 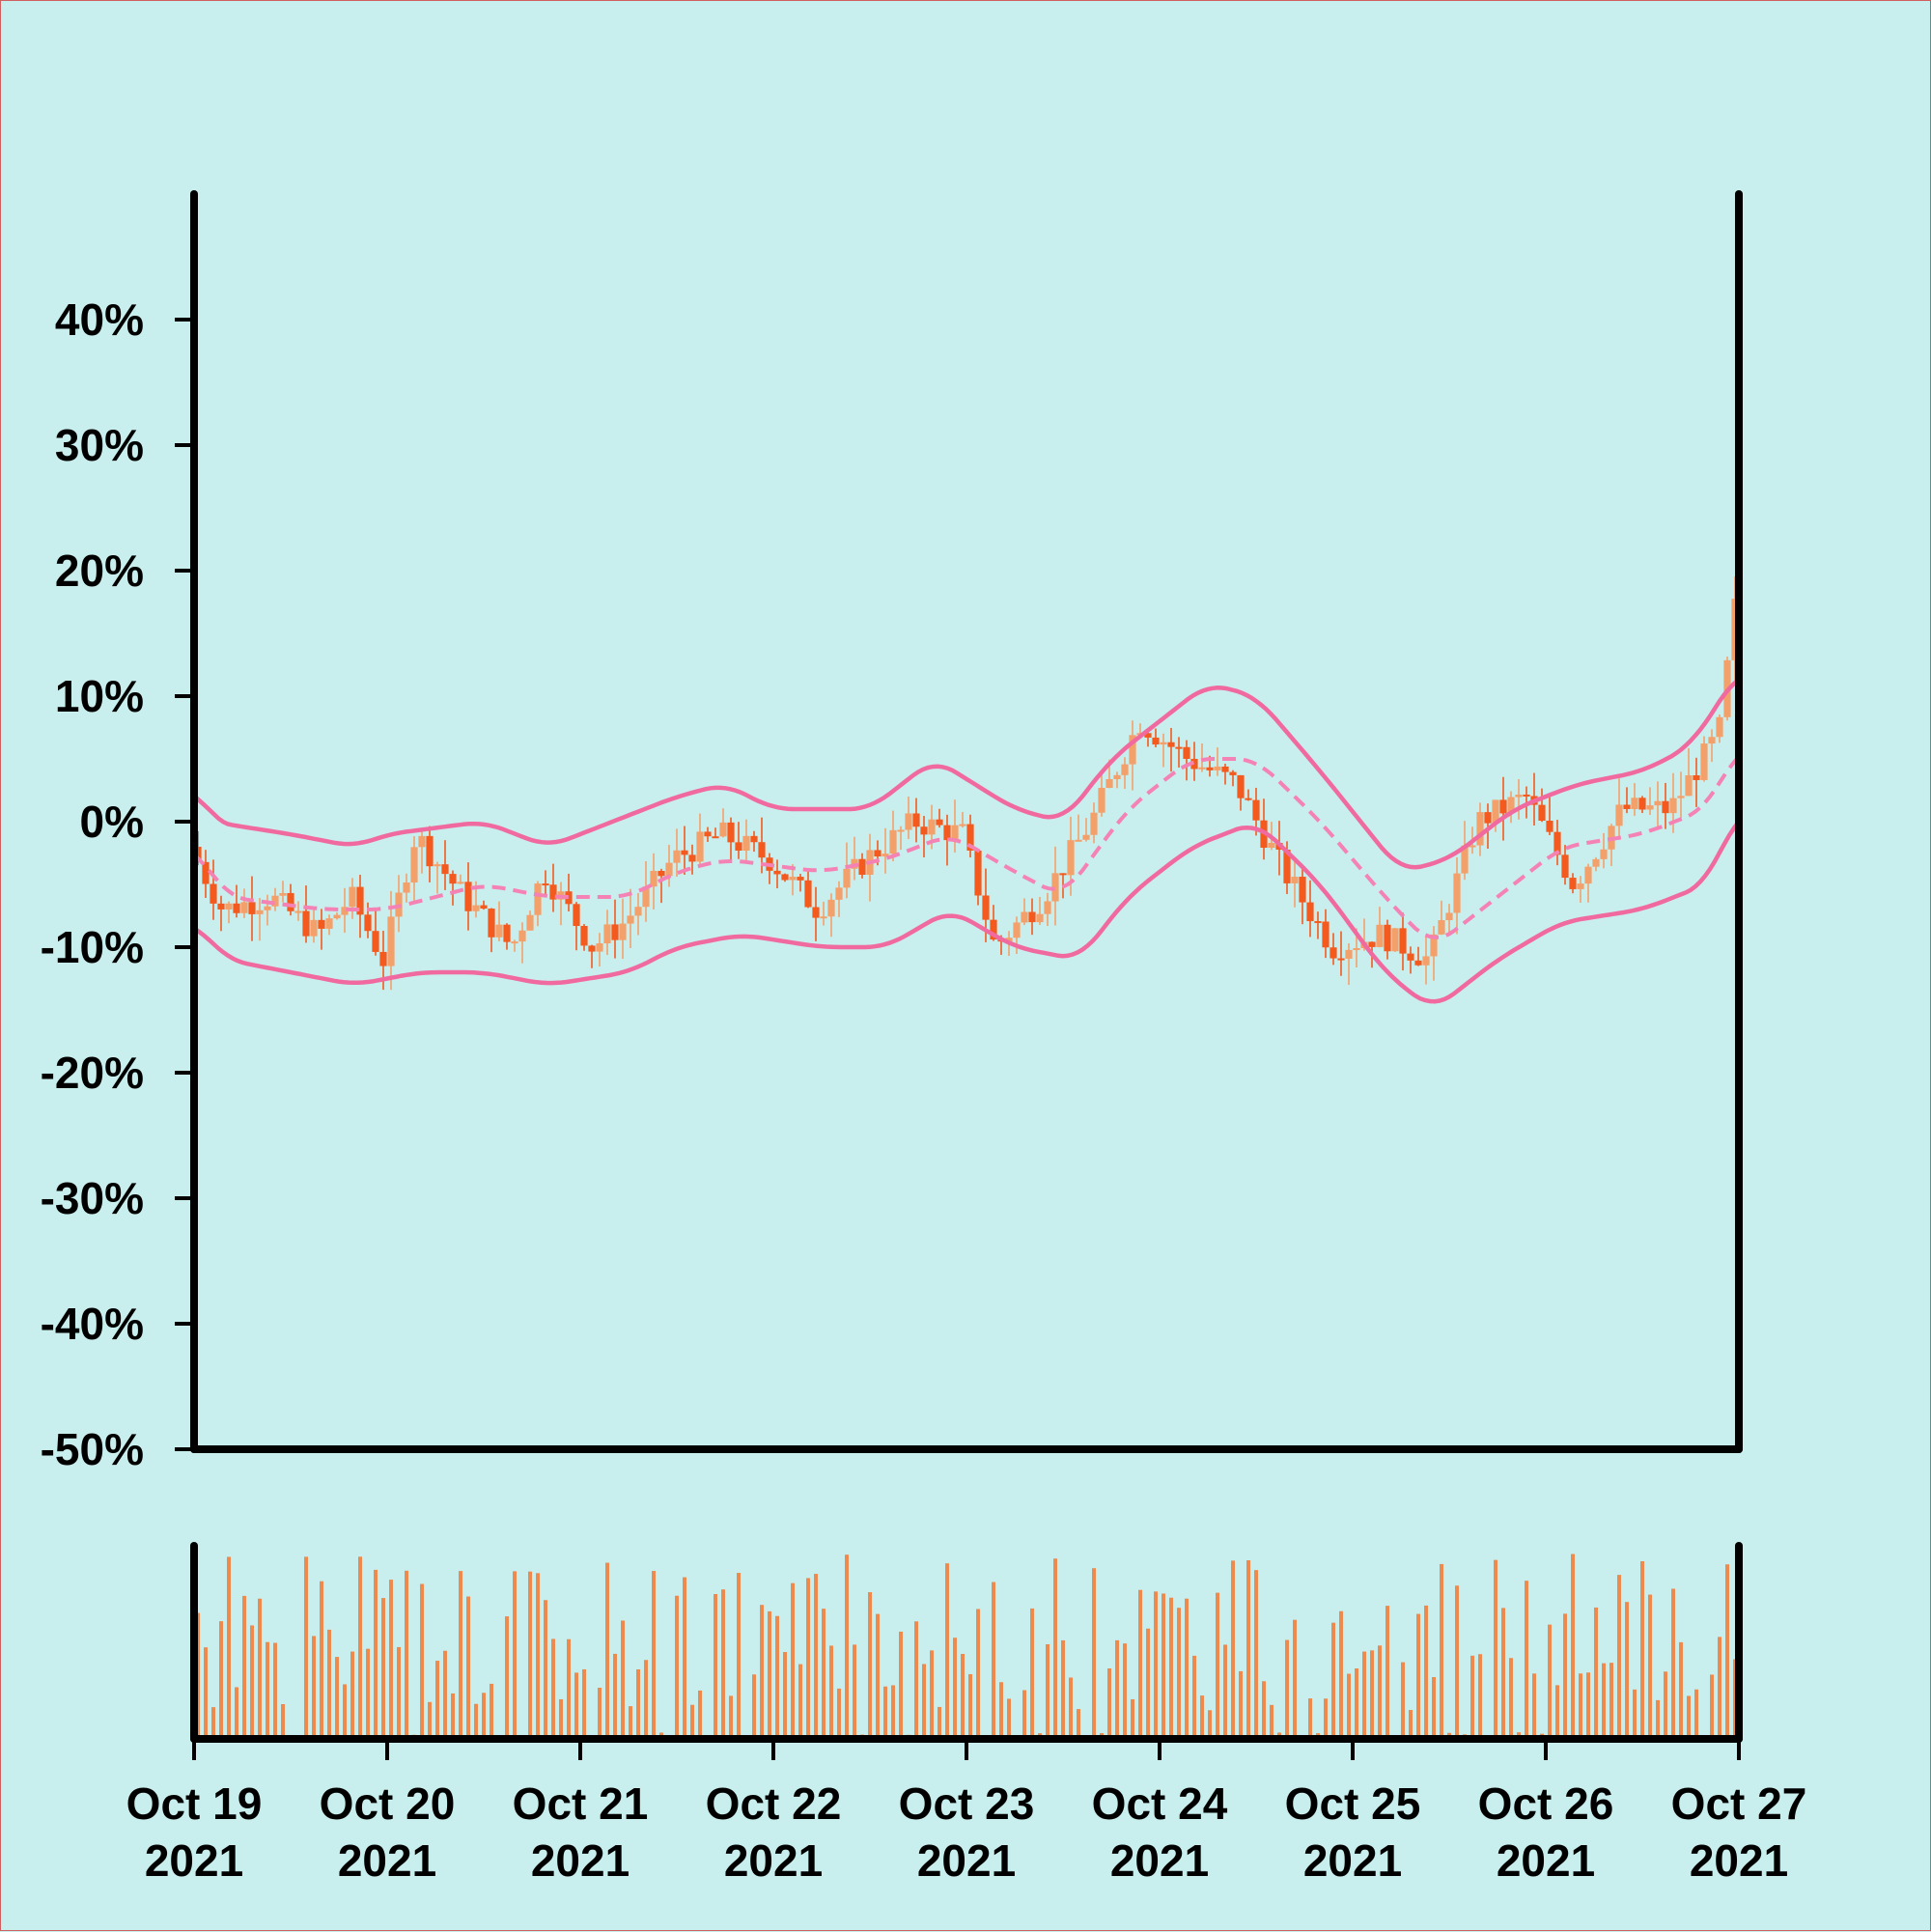 What do you see at coordinates (99, 320) in the screenshot?
I see `y-tick-label: 40%` at bounding box center [99, 320].